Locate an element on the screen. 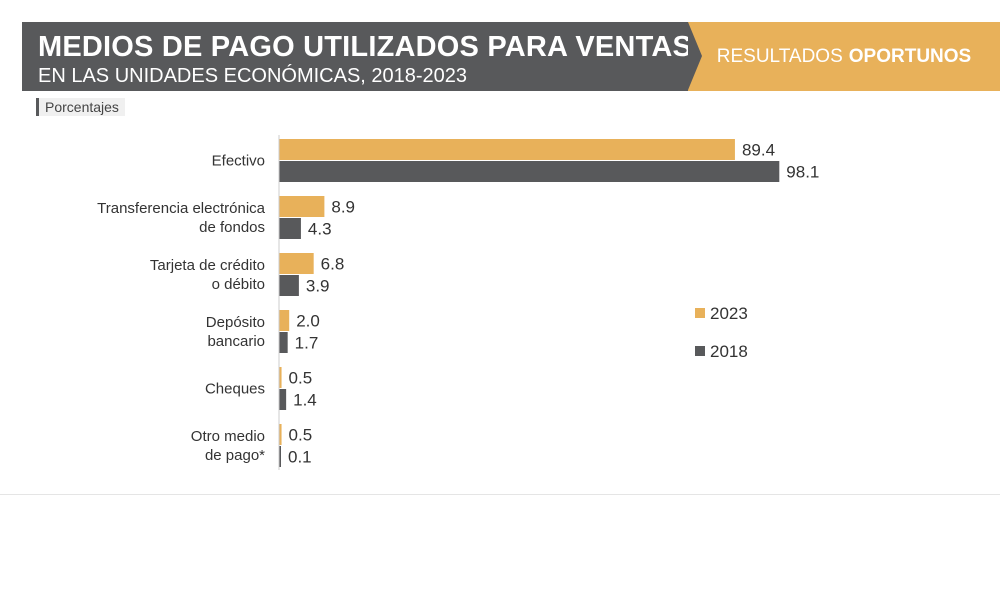  badge-text-regular: RESULTADOS is located at coordinates (779, 56).